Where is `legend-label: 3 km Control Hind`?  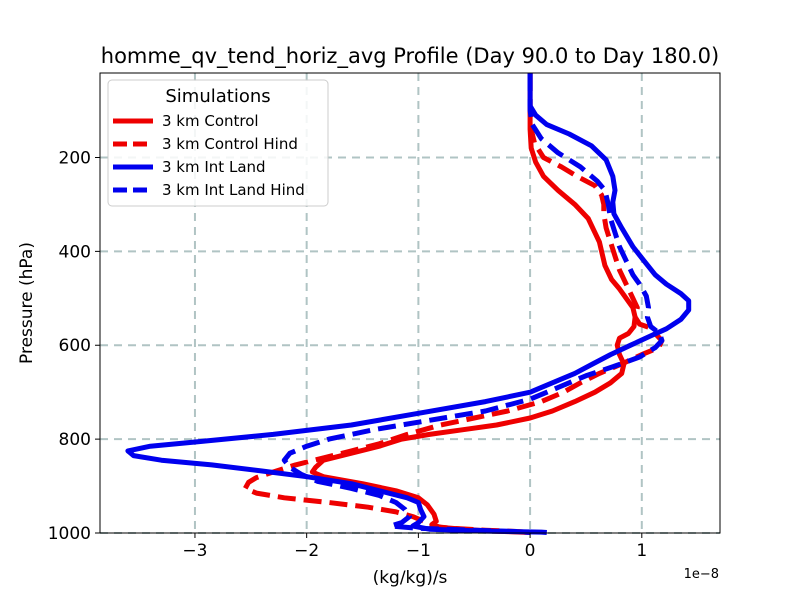 legend-label: 3 km Control Hind is located at coordinates (230, 144).